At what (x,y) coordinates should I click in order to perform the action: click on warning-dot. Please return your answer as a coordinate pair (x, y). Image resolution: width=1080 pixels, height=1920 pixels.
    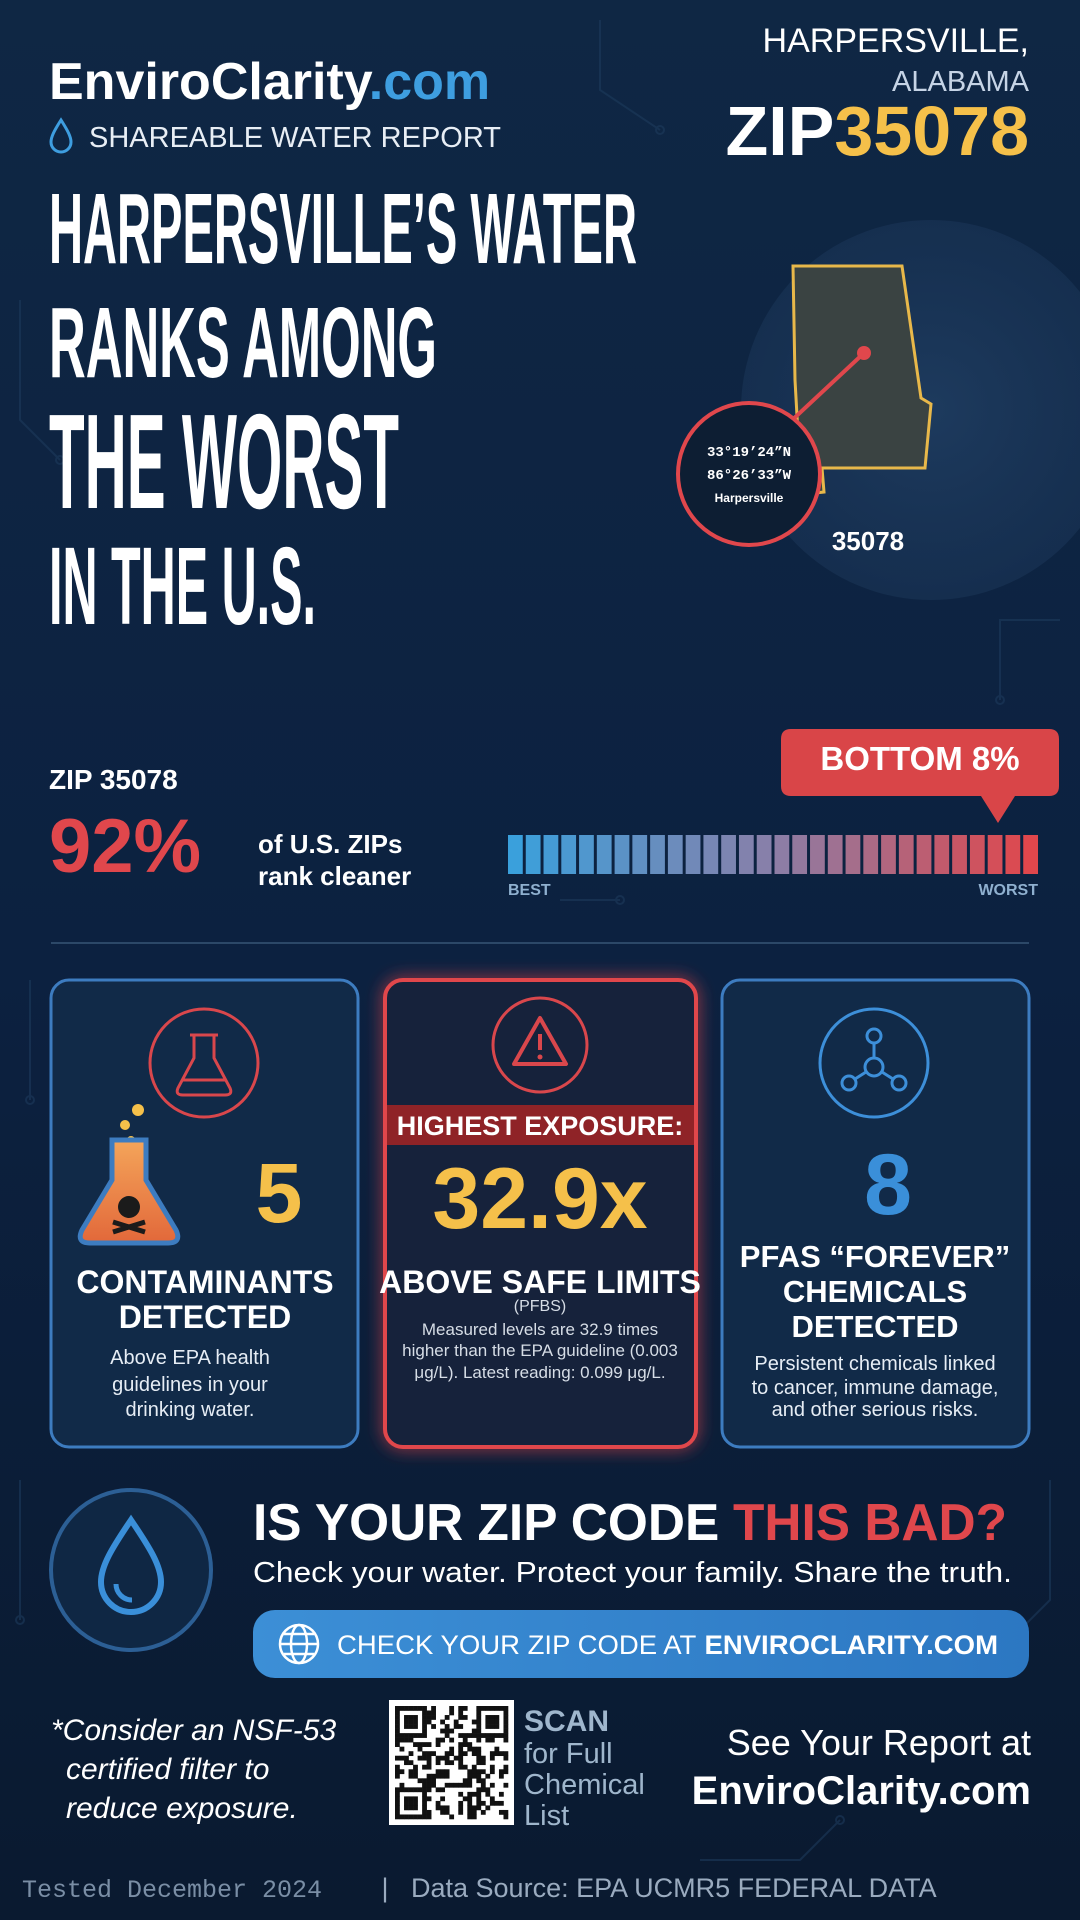
    Looking at the image, I should click on (540, 1057).